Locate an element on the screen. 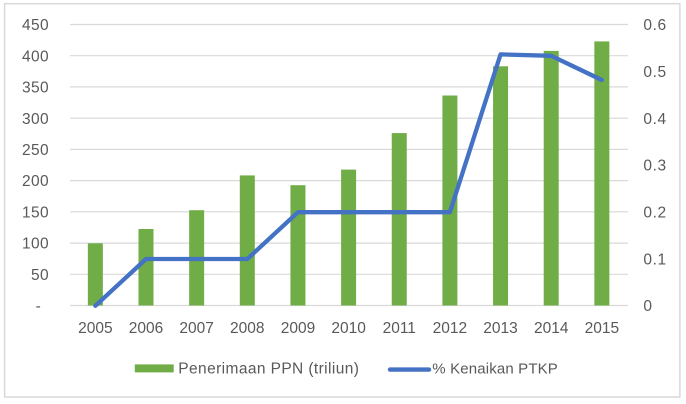  svg-text: 50 is located at coordinates (40, 275).